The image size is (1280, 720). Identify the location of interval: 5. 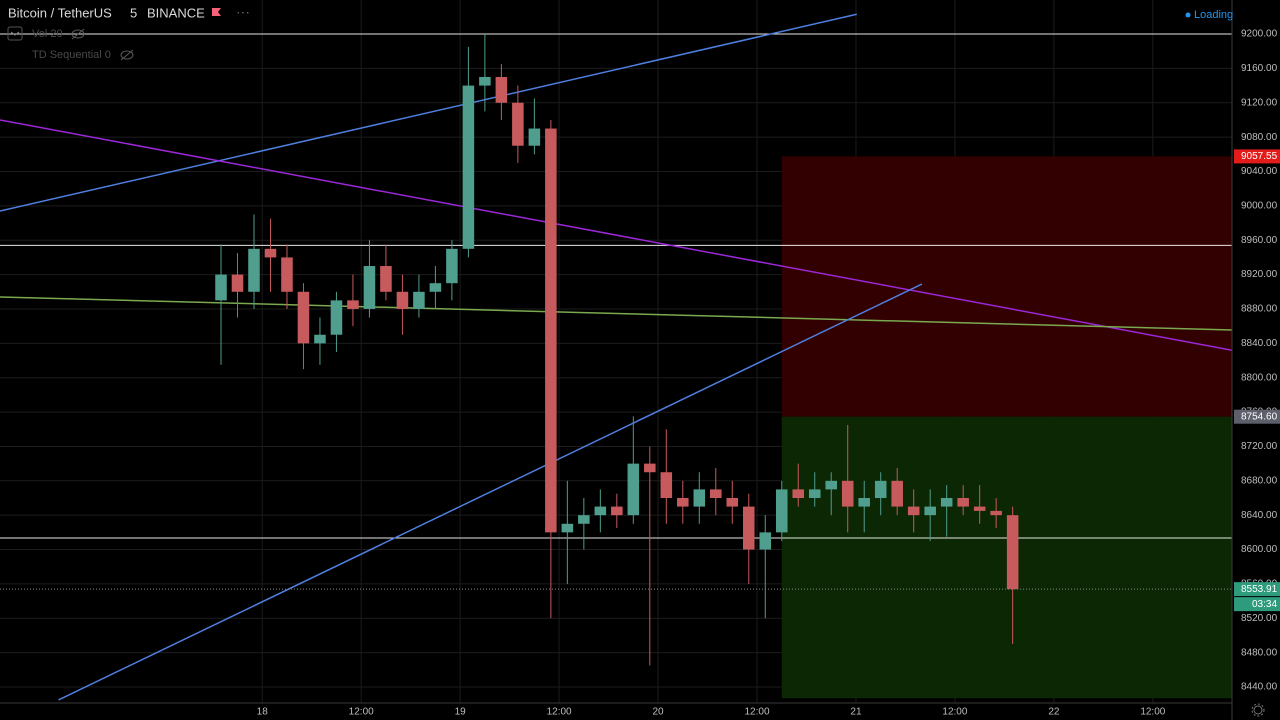
(133, 12).